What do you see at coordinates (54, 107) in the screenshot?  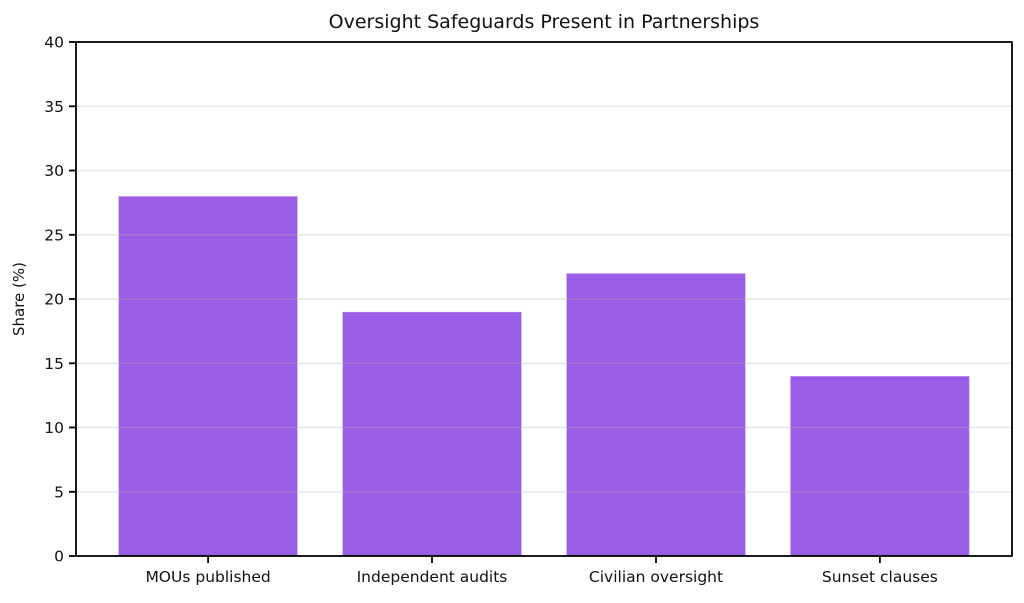 I see `y-tick-label-35: 35` at bounding box center [54, 107].